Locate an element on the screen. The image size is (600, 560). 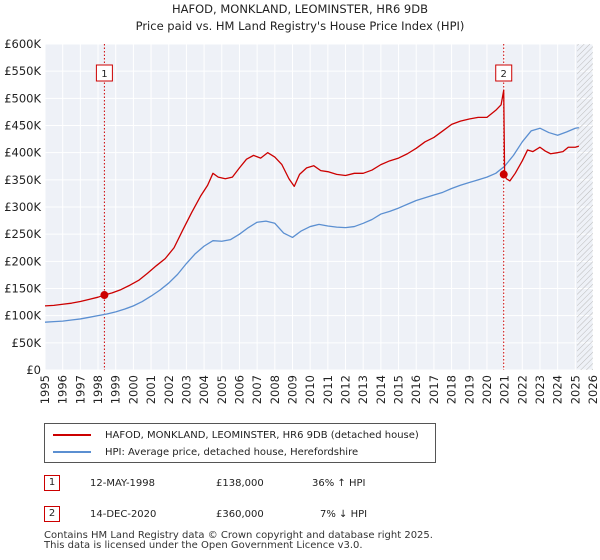
x-tick-label: 2012 is located at coordinates (346, 389).